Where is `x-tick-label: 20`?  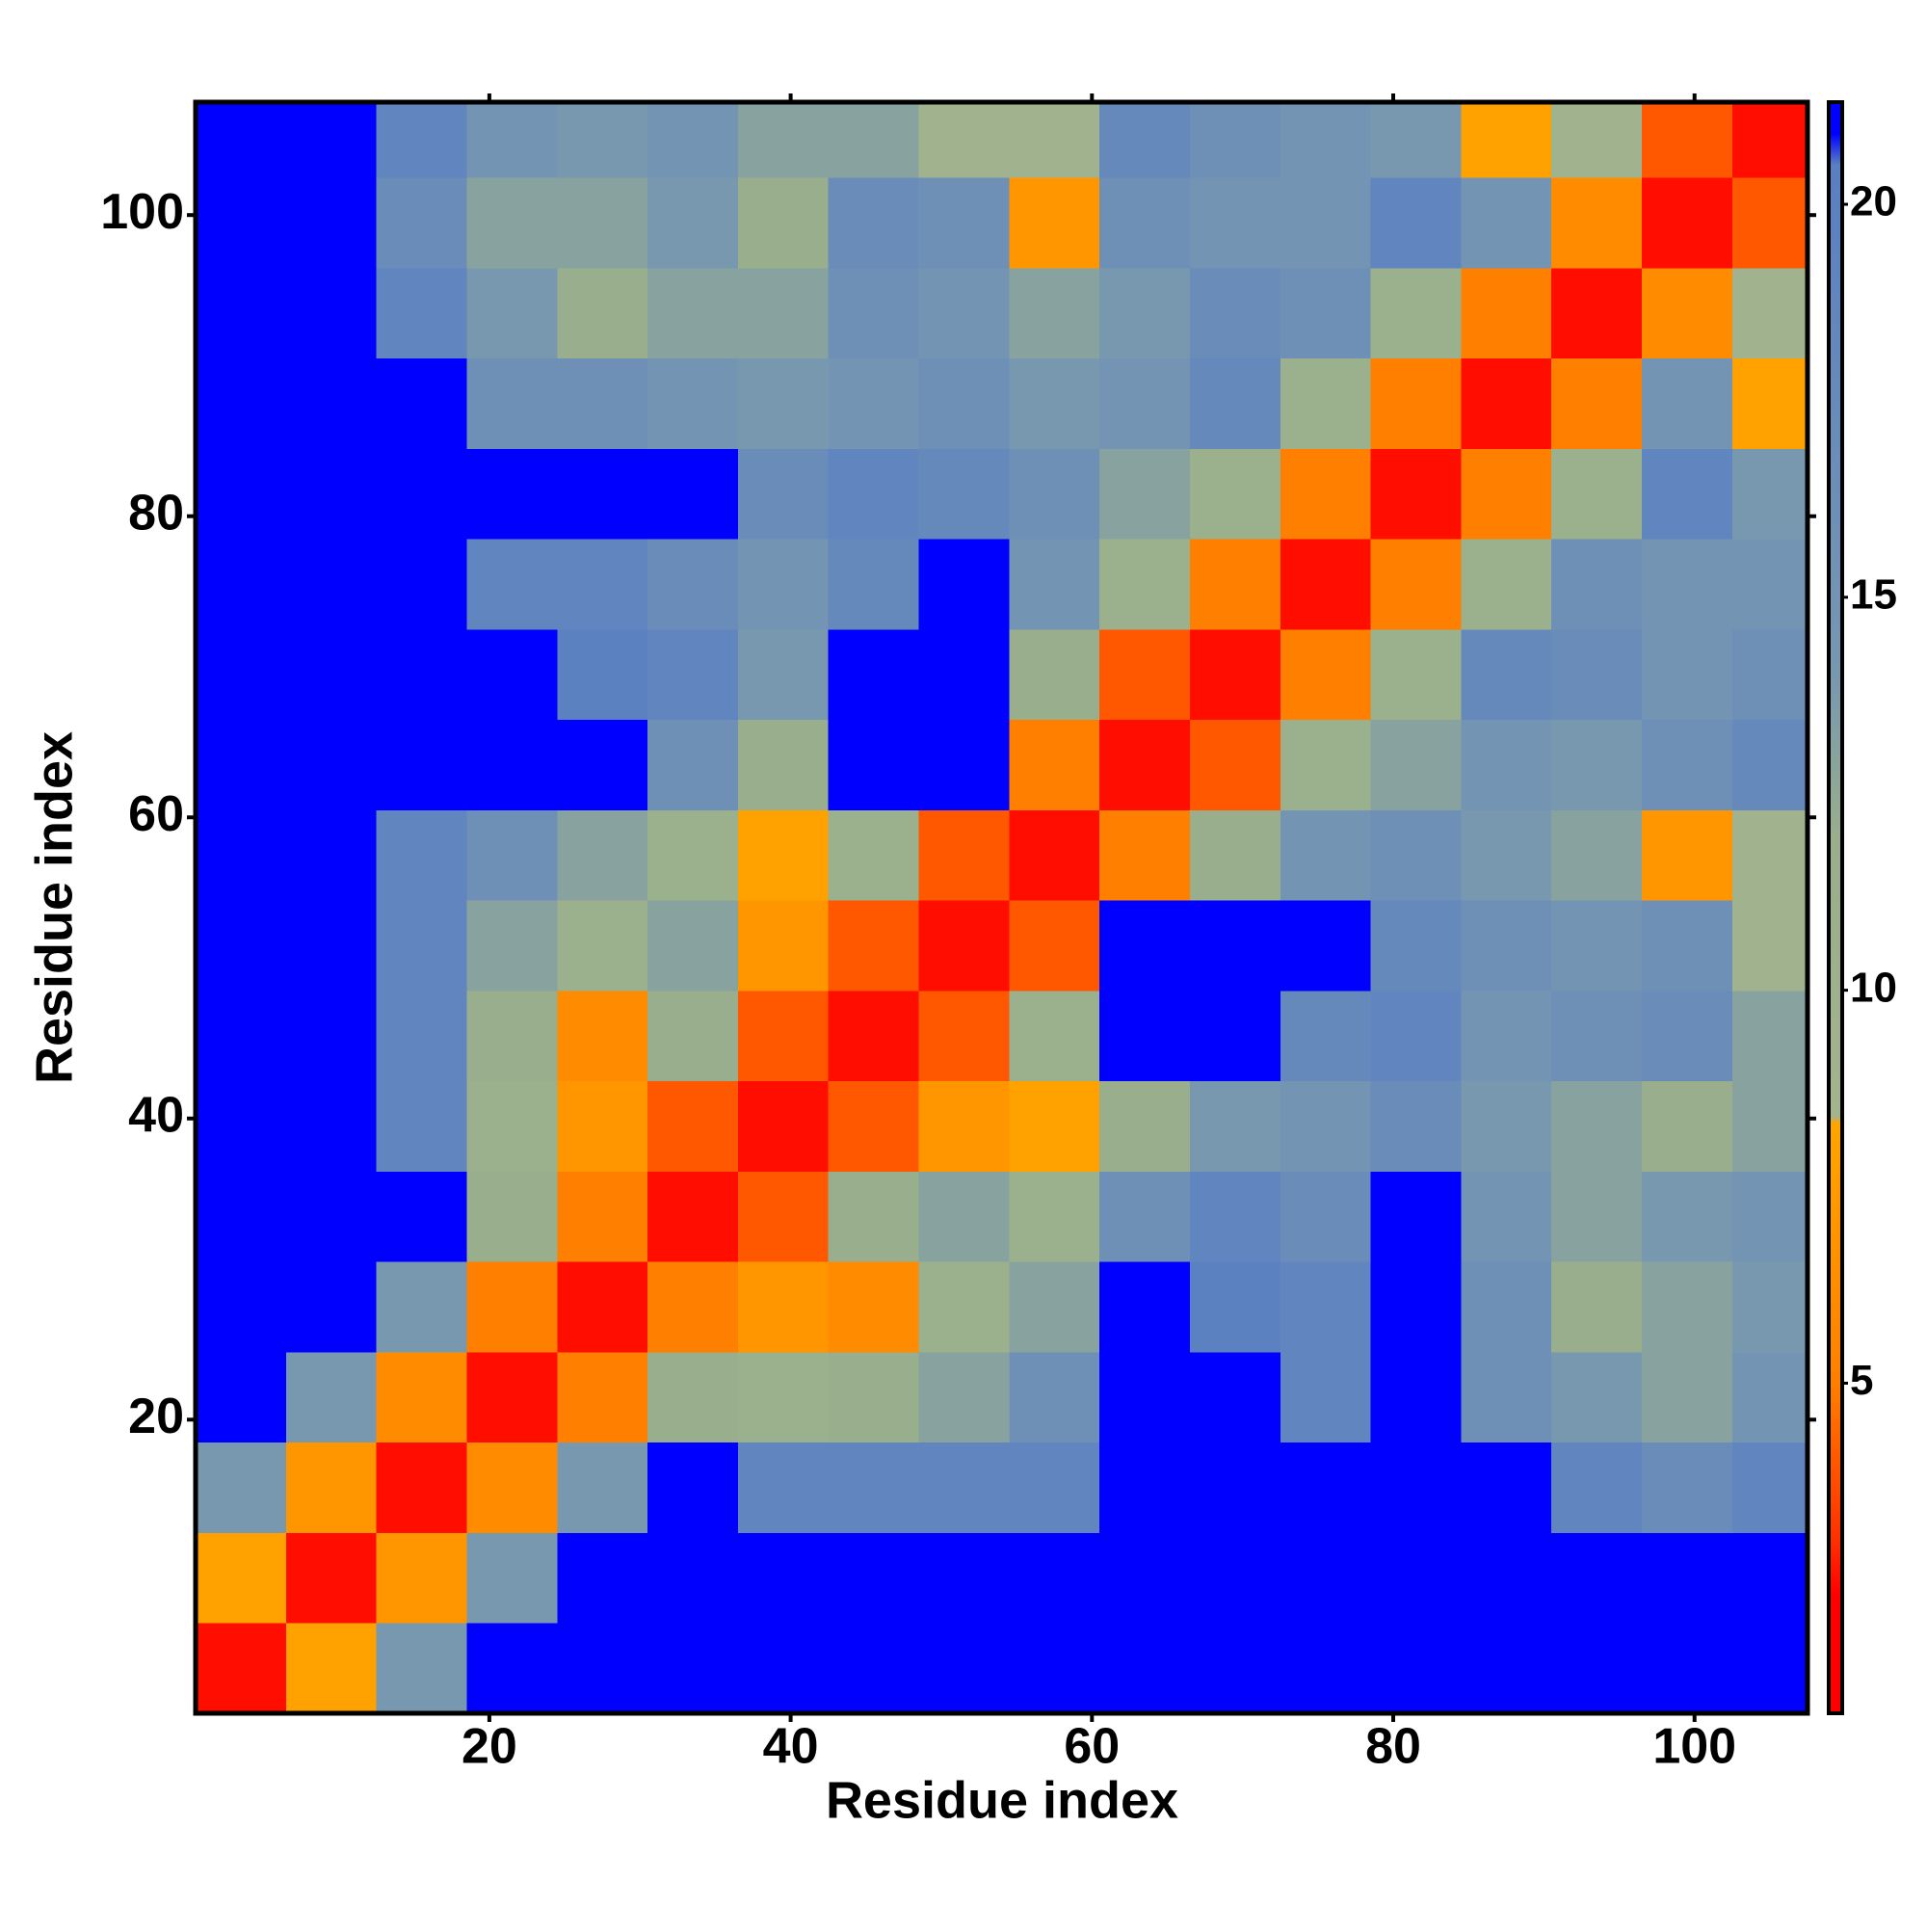 x-tick-label: 20 is located at coordinates (489, 1747).